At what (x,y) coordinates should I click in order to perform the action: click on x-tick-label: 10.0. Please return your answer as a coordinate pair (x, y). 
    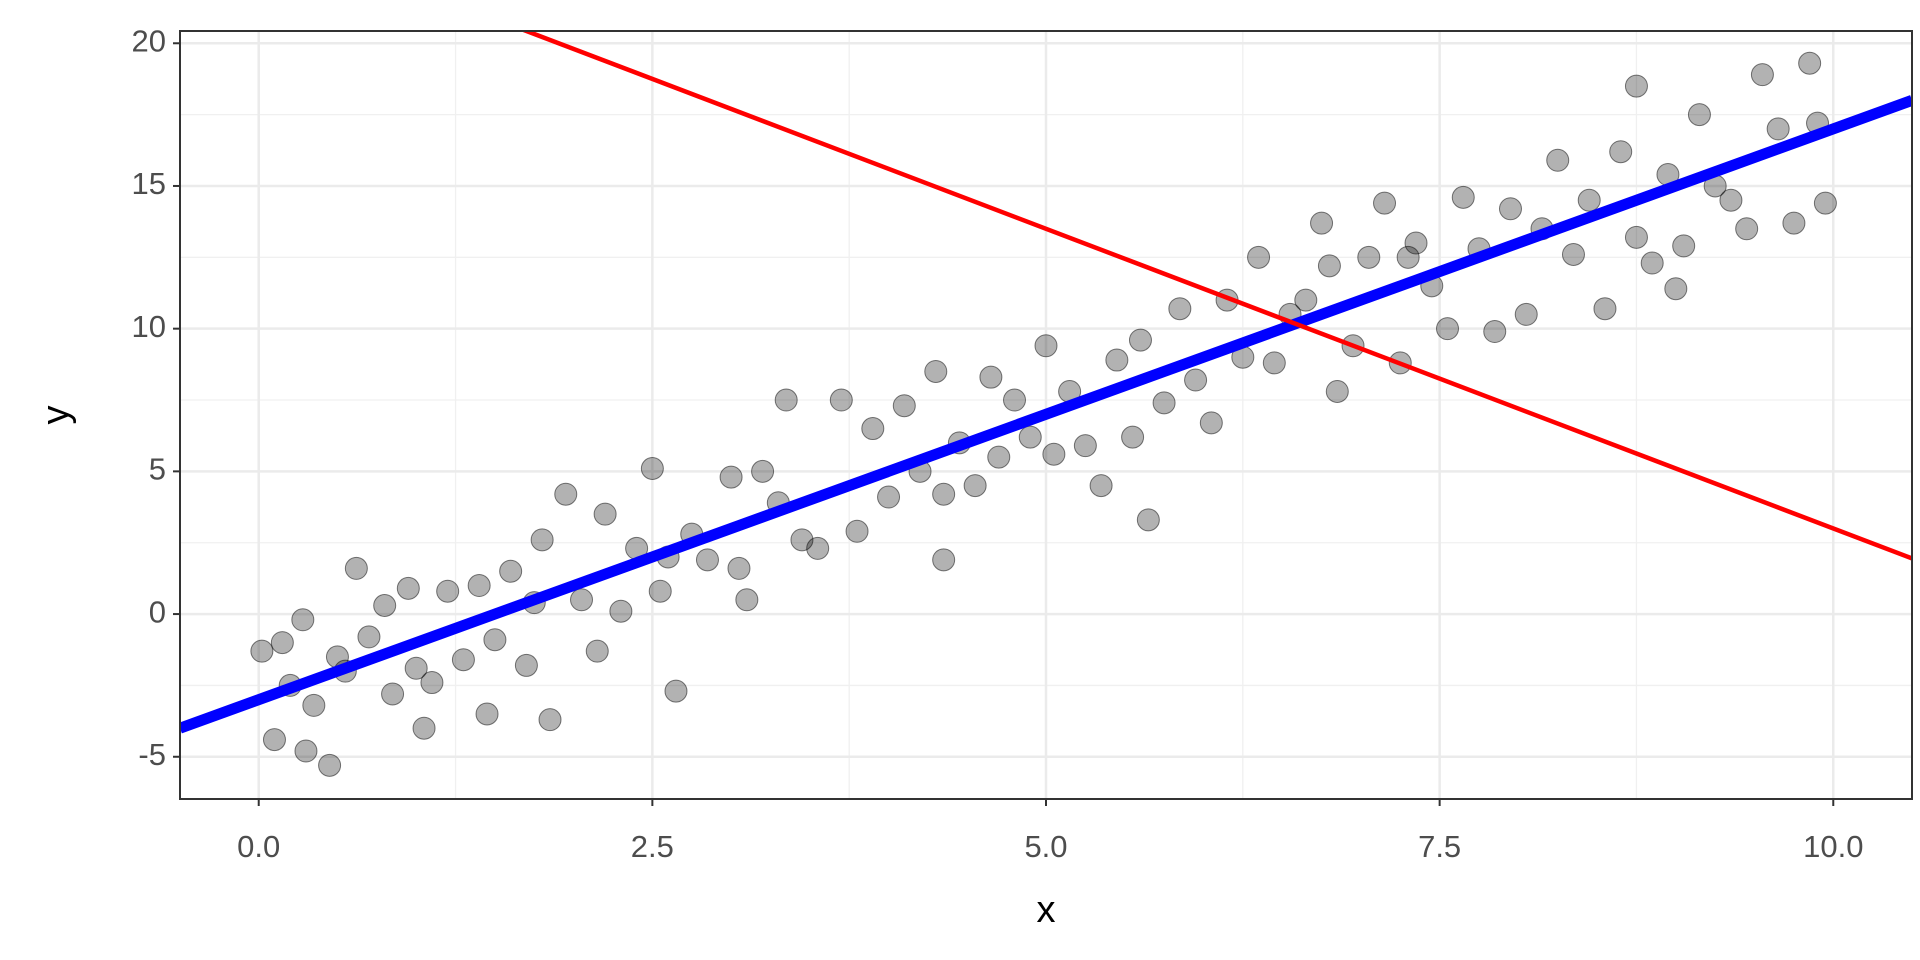
    Looking at the image, I should click on (1833, 846).